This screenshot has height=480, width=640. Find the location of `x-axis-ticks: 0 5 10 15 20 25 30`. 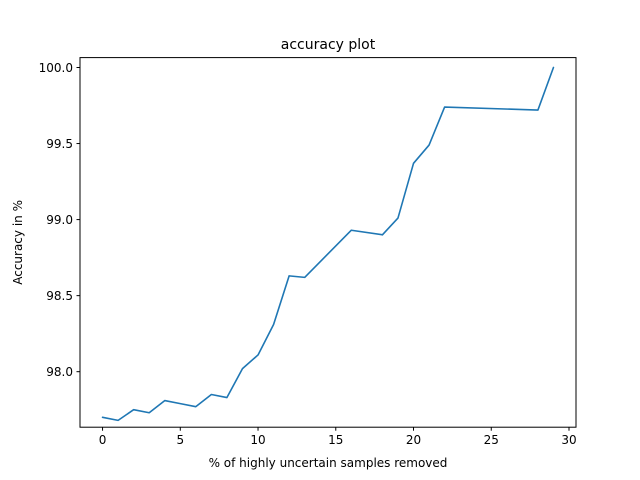

x-axis-ticks: 0 5 10 15 20 25 30 is located at coordinates (338, 437).